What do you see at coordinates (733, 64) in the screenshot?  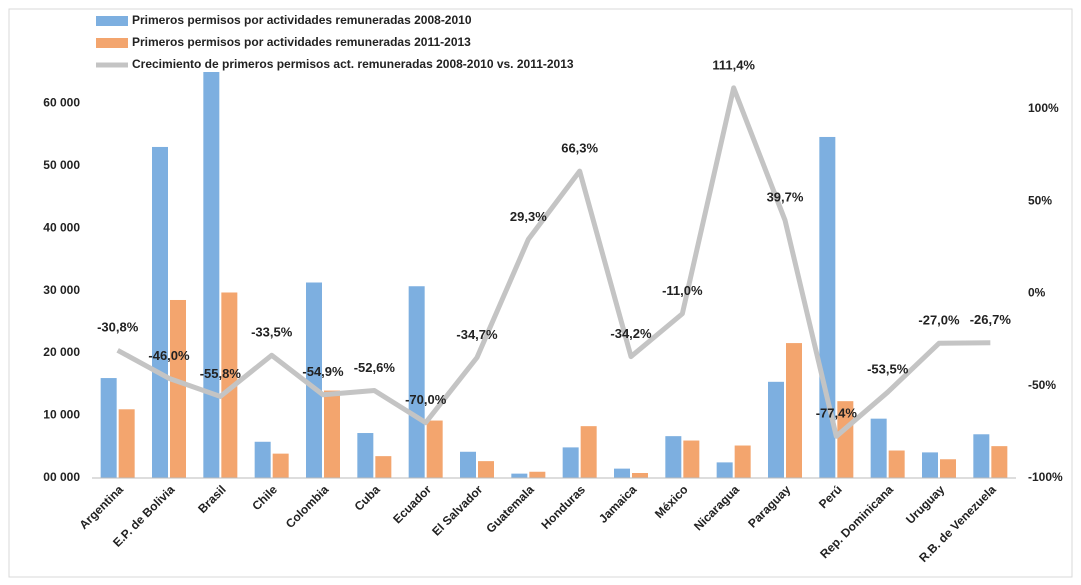 I see `data-label: 111,4%` at bounding box center [733, 64].